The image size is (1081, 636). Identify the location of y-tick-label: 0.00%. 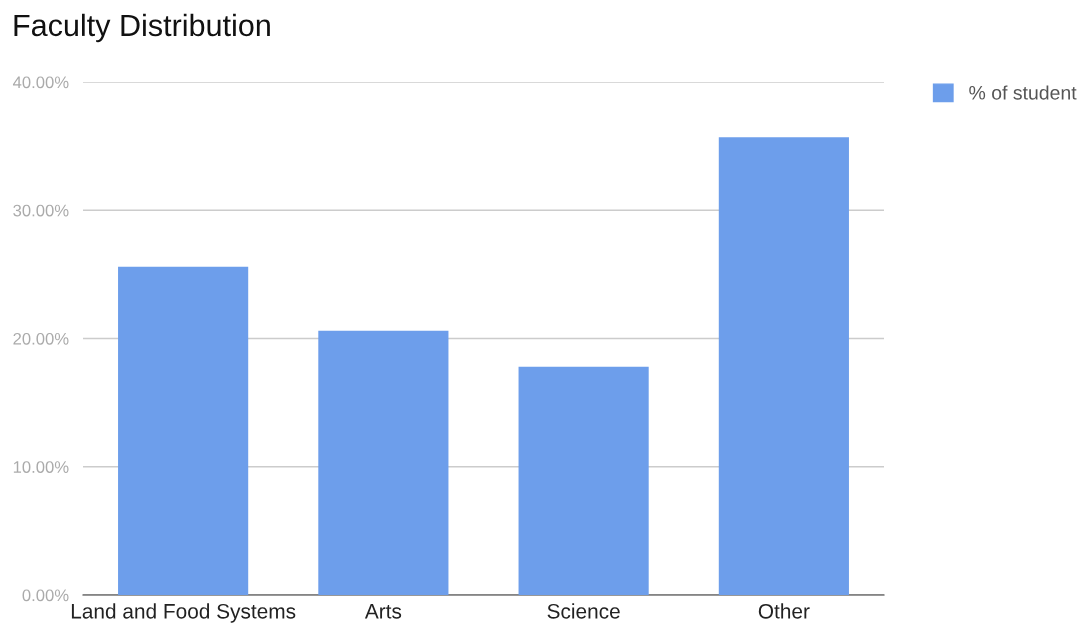
(45, 595).